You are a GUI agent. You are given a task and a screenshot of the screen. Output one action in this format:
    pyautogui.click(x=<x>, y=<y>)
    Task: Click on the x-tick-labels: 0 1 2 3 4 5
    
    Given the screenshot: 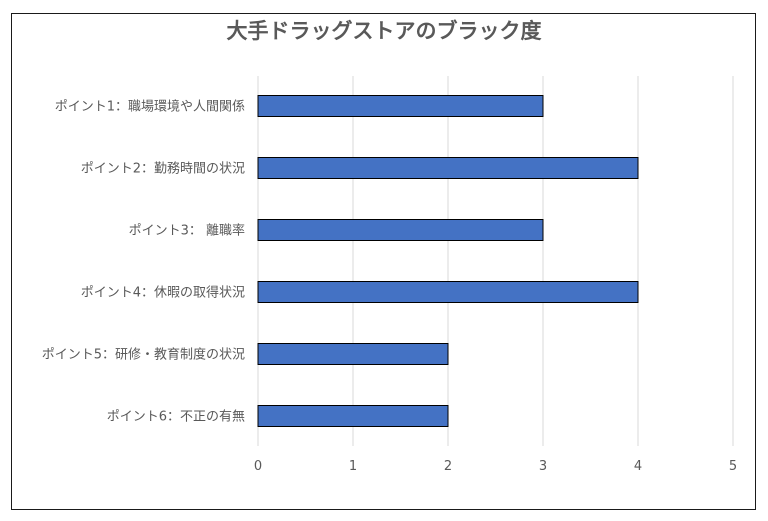 What is the action you would take?
    pyautogui.click(x=495, y=466)
    